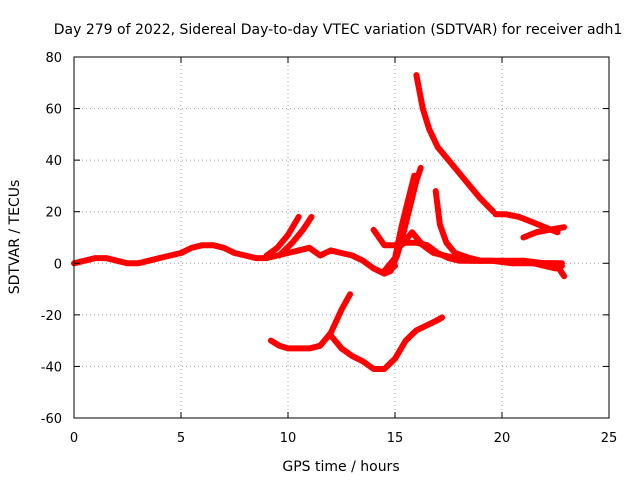  What do you see at coordinates (399, 223) in the screenshot?
I see `series-spike-b` at bounding box center [399, 223].